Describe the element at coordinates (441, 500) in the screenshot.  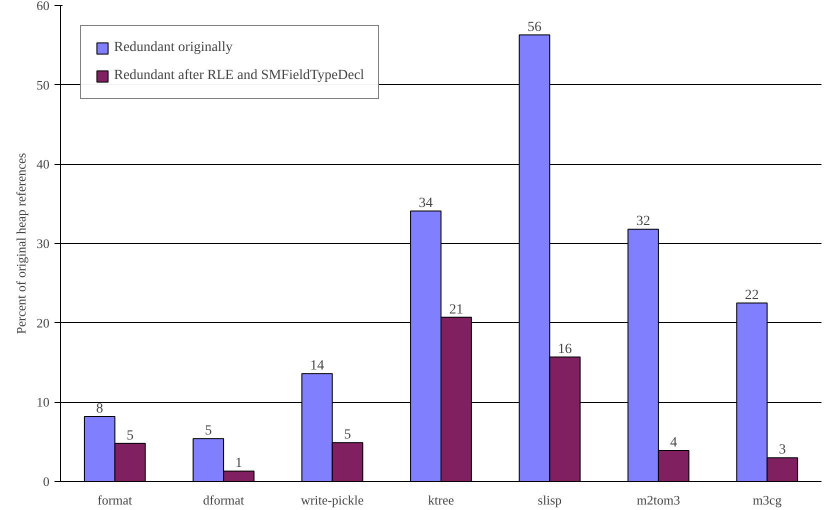
I see `x-tick-label: ktree` at that location.